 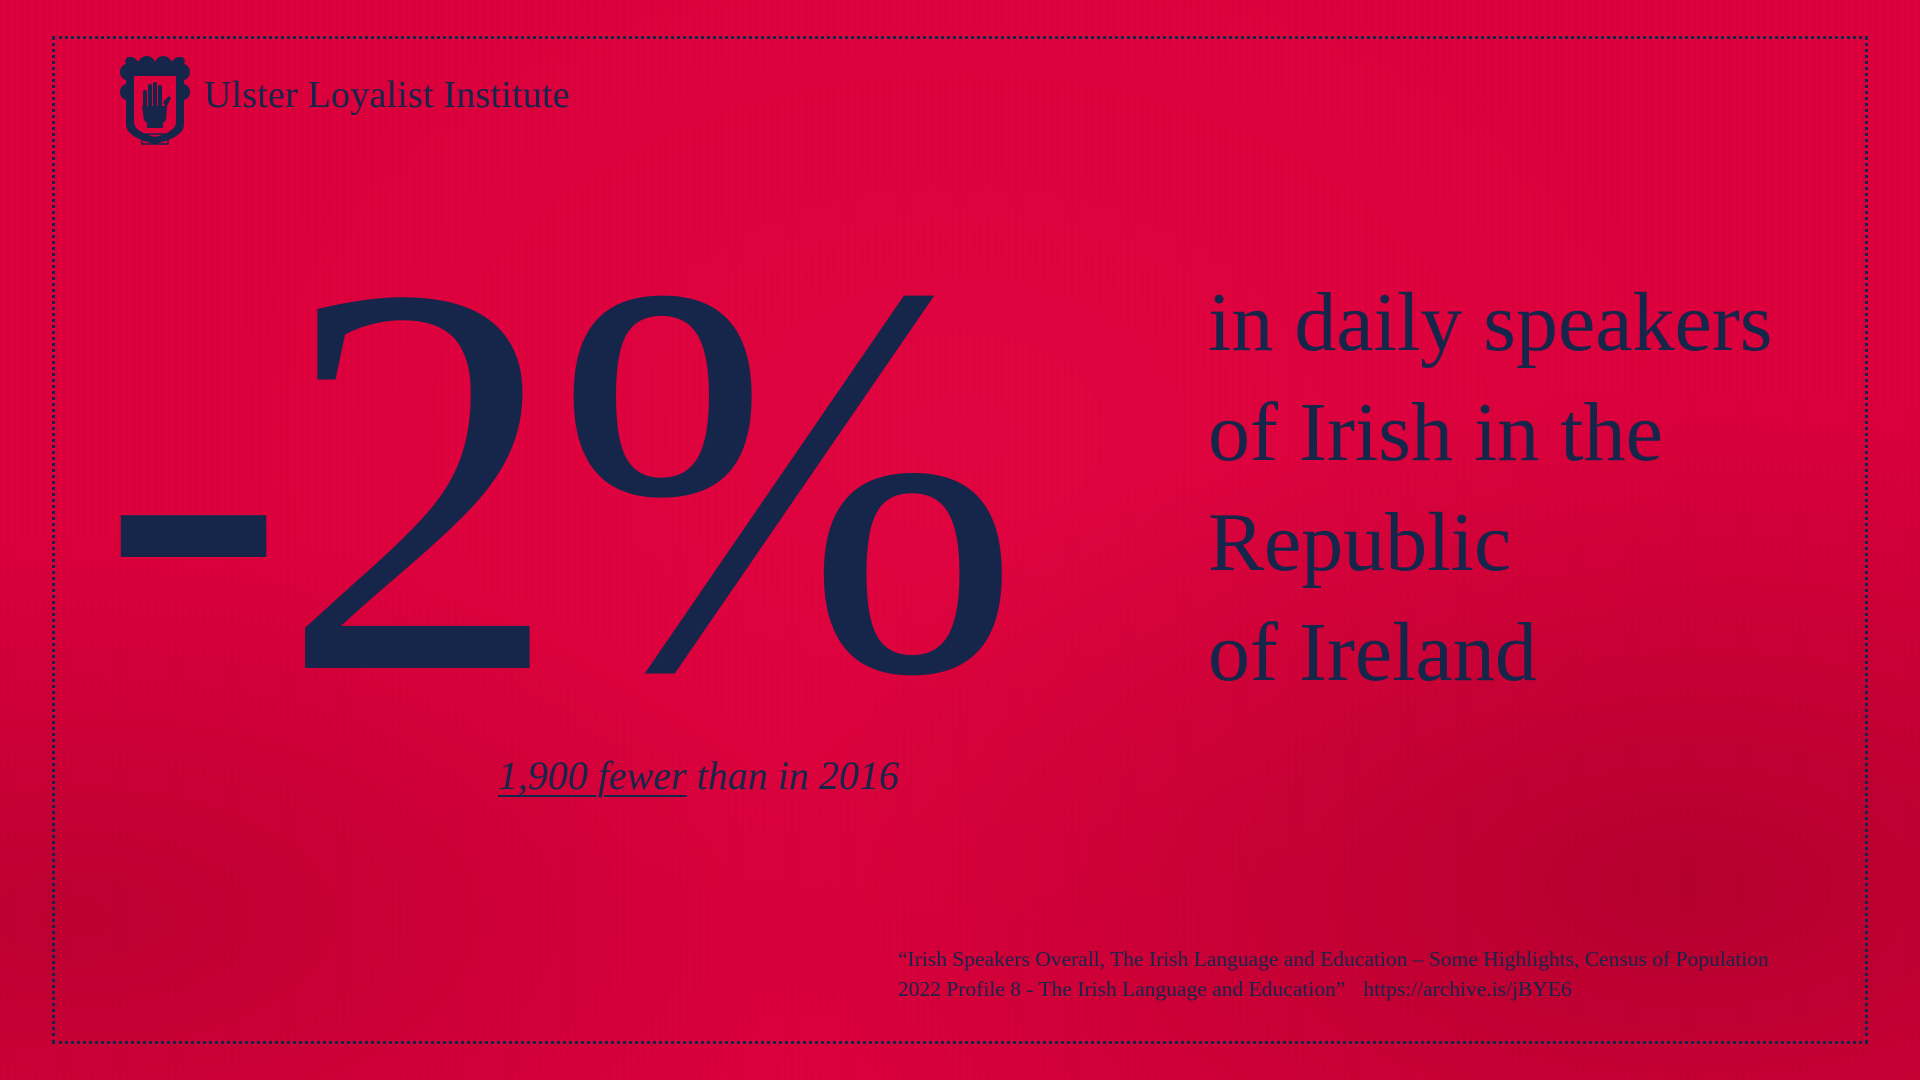 I want to click on headline-line-3: Republic, so click(x=1360, y=542).